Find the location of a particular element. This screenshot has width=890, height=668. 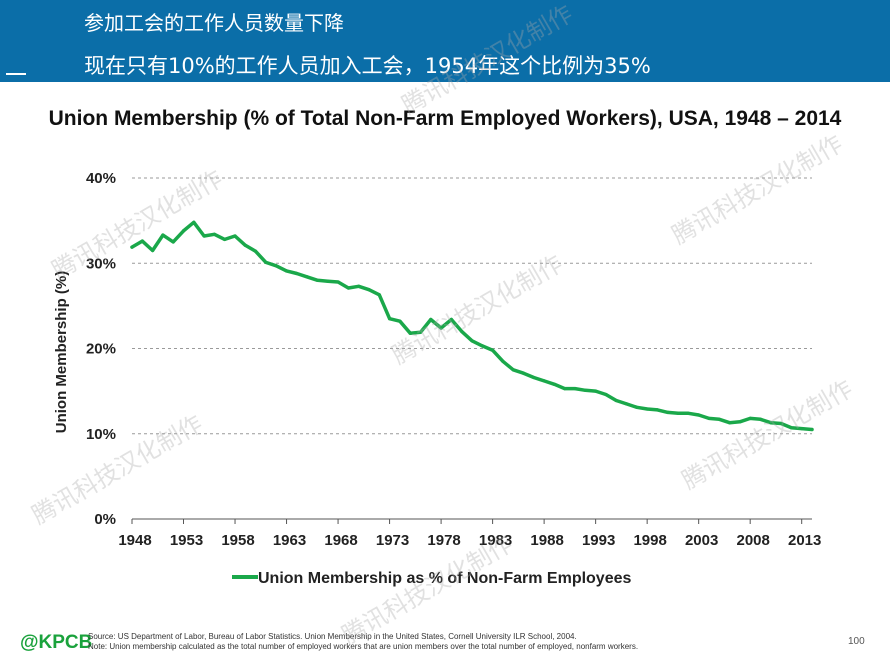

header-dash is located at coordinates (16, 74).